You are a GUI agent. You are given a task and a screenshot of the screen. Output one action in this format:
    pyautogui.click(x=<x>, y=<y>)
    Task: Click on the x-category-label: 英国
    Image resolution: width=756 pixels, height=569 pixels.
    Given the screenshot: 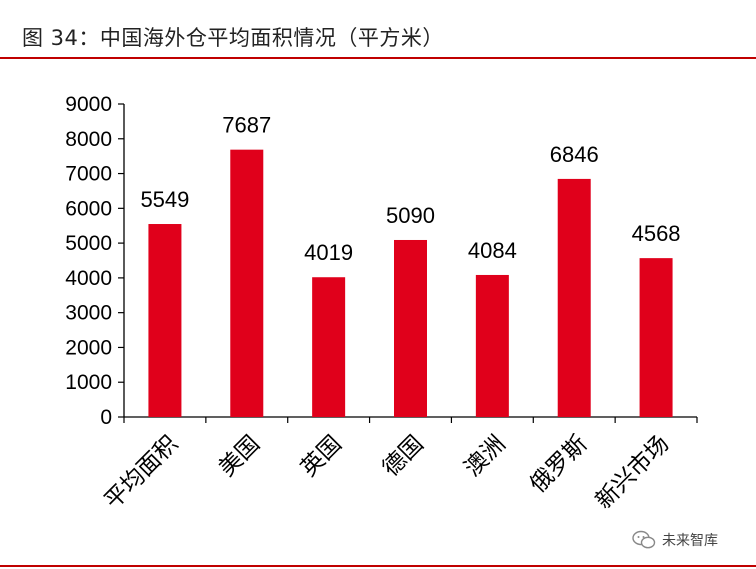 What is the action you would take?
    pyautogui.click(x=321, y=456)
    